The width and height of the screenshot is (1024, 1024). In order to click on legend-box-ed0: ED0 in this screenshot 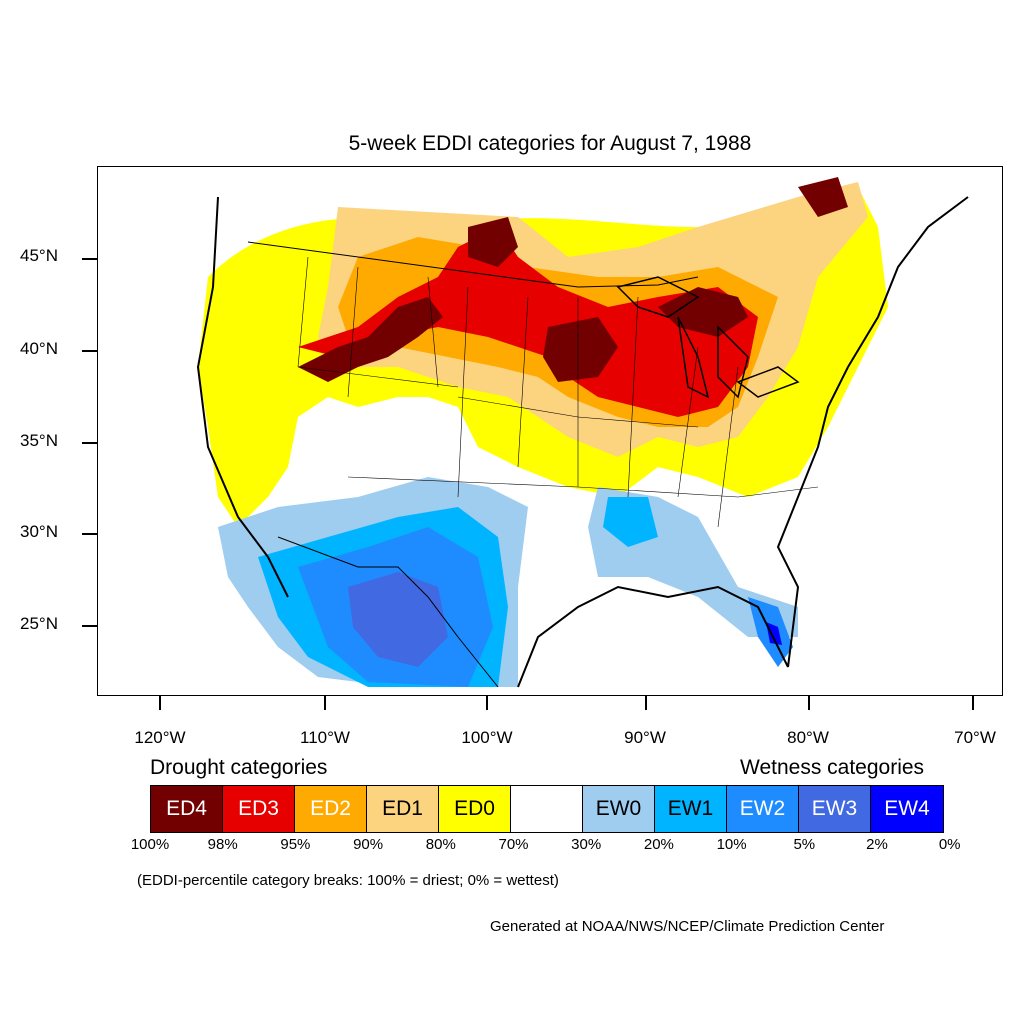, I will do `click(475, 809)`.